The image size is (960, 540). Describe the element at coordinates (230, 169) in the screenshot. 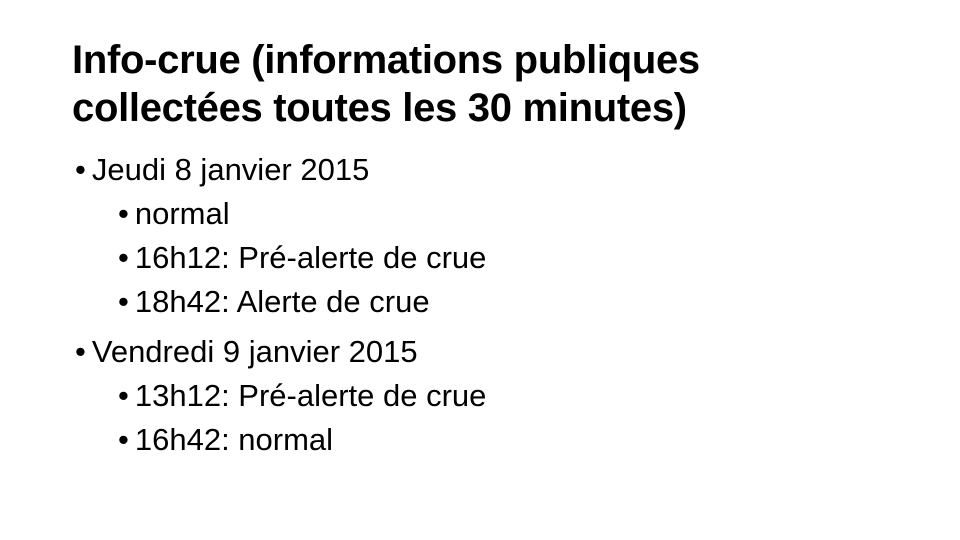

I see `day-label: Jeudi 8 janvier 2015` at that location.